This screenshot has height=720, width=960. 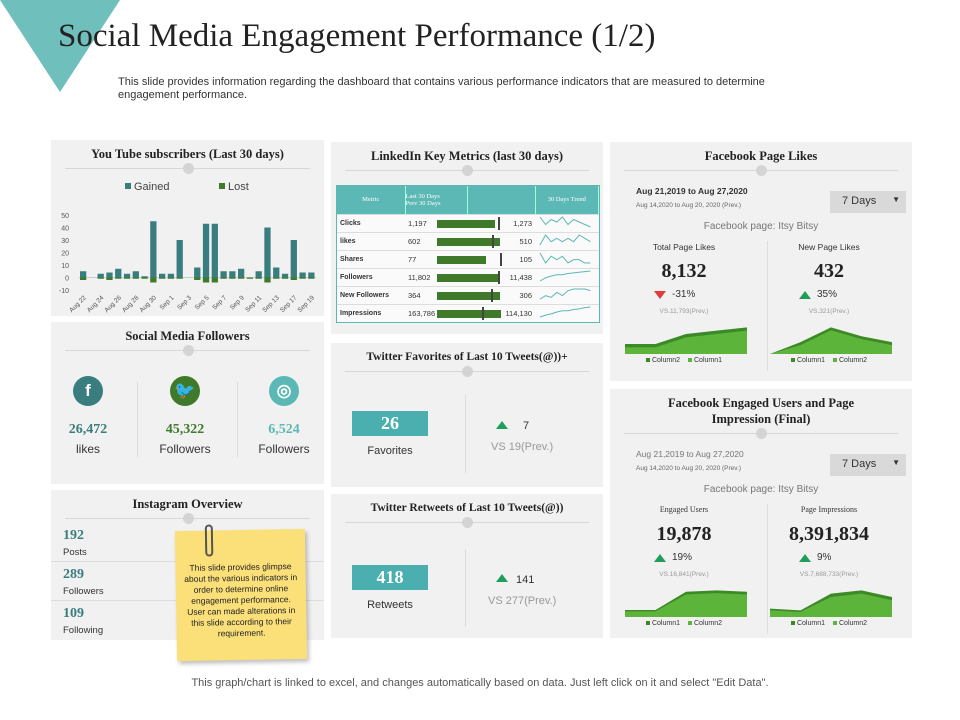 What do you see at coordinates (896, 199) in the screenshot?
I see `chevron-down-icon: ▼` at bounding box center [896, 199].